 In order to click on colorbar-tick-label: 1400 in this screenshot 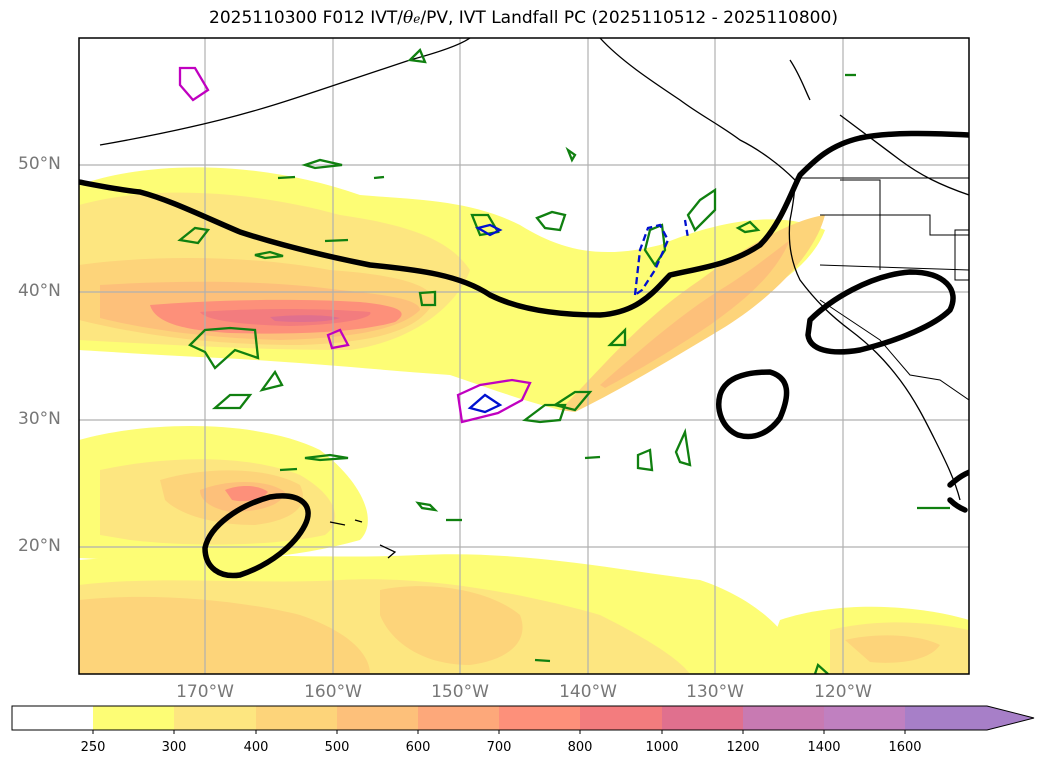, I will do `click(824, 747)`.